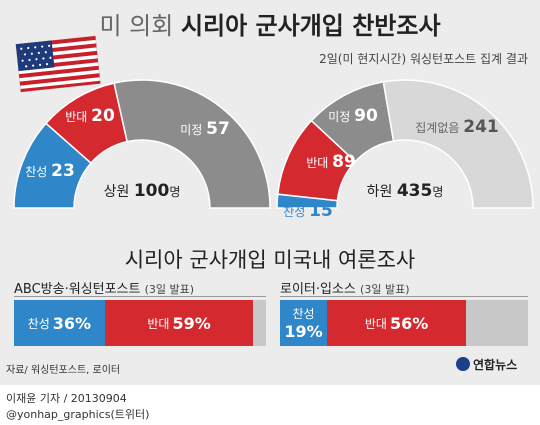 The height and width of the screenshot is (425, 540). What do you see at coordinates (481, 127) in the screenshot?
I see `house-slice-value-3: 241` at bounding box center [481, 127].